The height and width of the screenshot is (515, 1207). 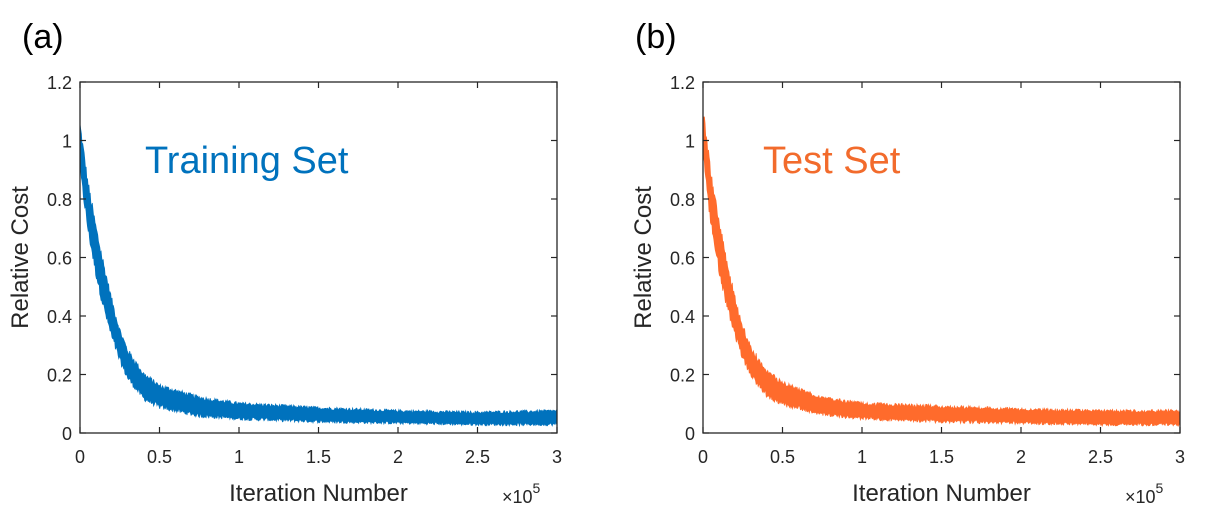 What do you see at coordinates (247, 161) in the screenshot?
I see `plot-title: Training Set` at bounding box center [247, 161].